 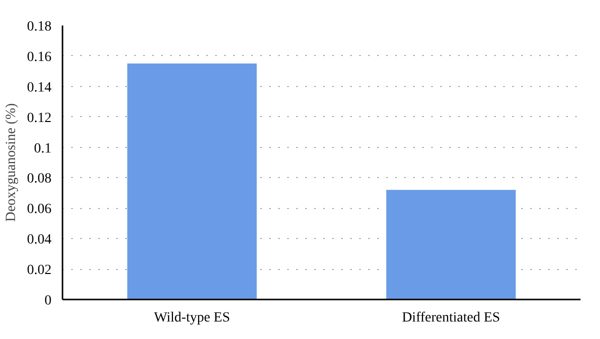 What do you see at coordinates (192, 318) in the screenshot?
I see `x-tick-label: Wild-type ES` at bounding box center [192, 318].